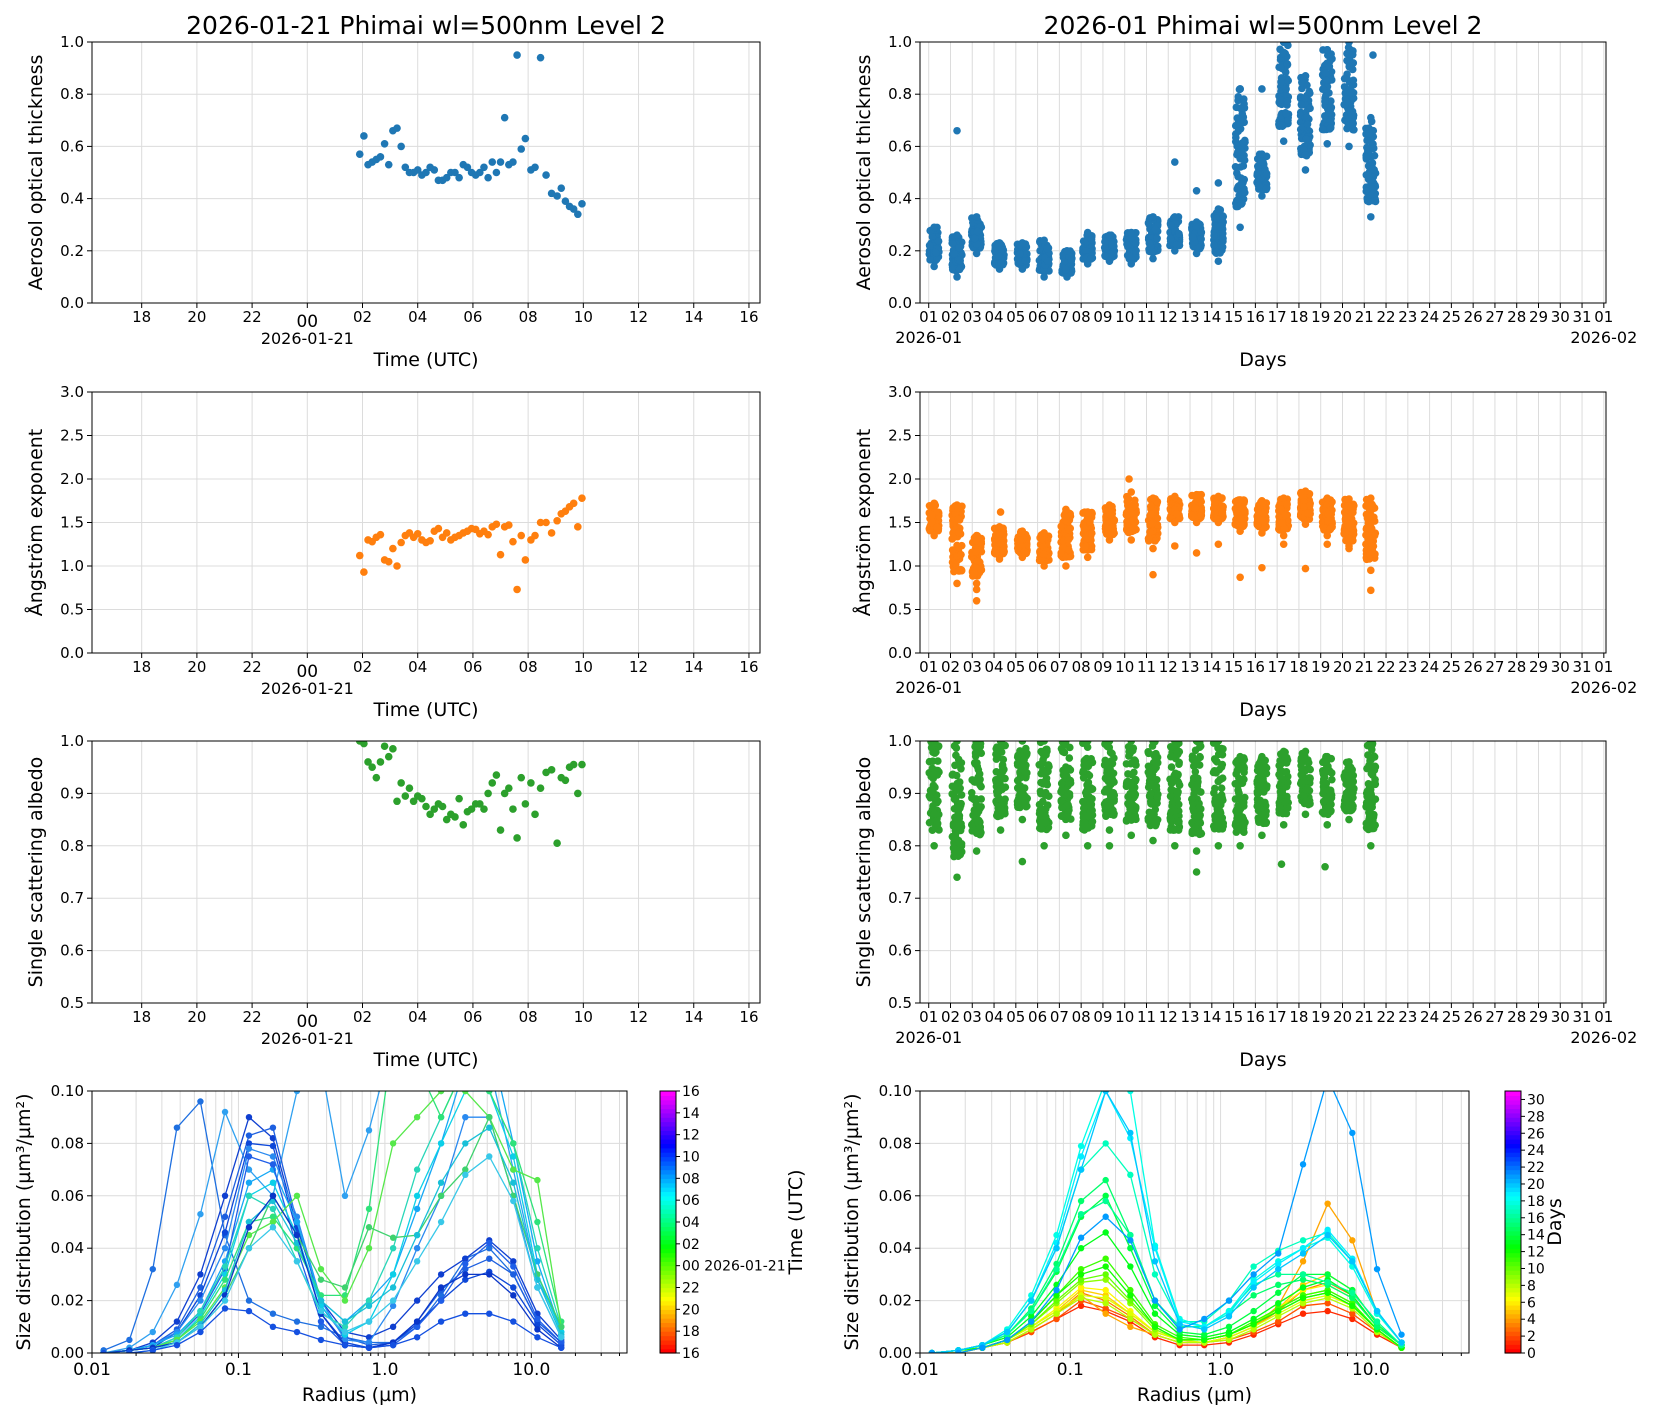  What do you see at coordinates (900, 146) in the screenshot?
I see `y-tick-label: 0.6` at bounding box center [900, 146].